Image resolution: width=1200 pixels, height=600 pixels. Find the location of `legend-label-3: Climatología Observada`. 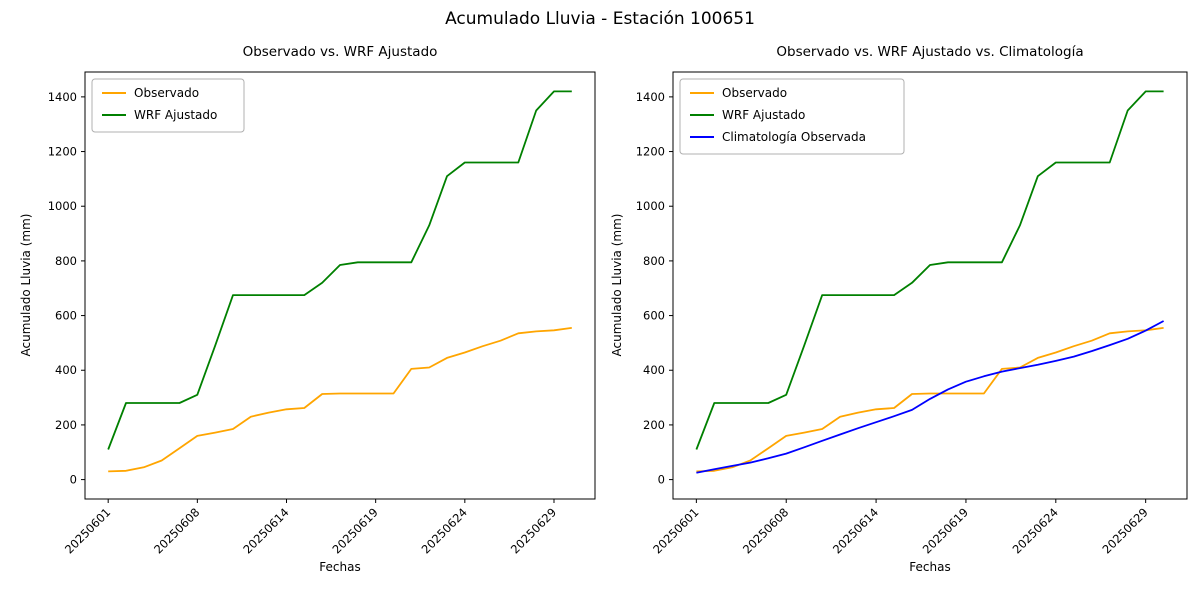

legend-label-3: Climatología Observada is located at coordinates (794, 137).